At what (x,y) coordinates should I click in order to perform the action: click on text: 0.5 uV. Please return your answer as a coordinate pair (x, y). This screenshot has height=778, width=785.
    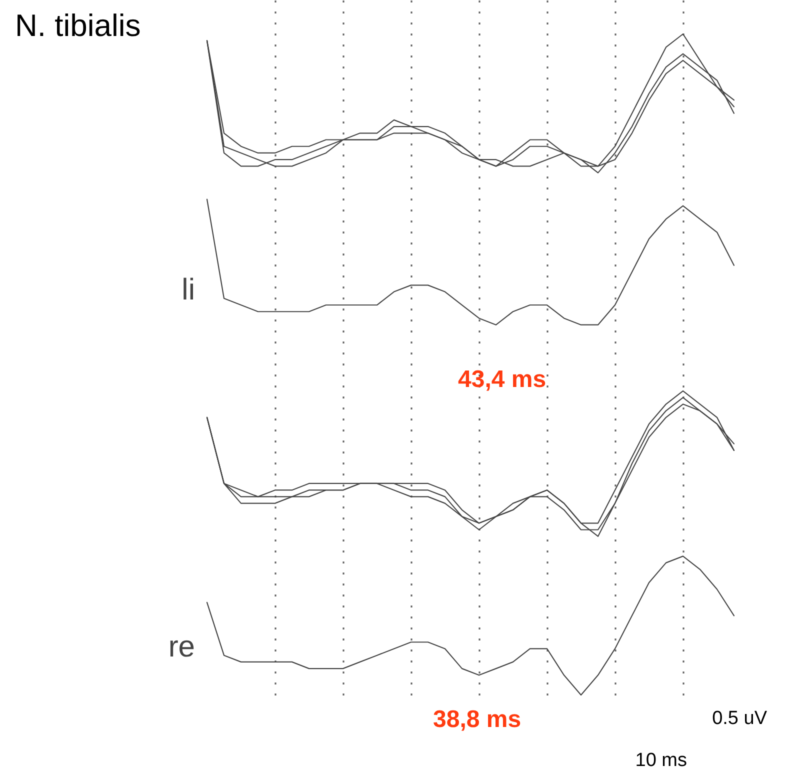
    Looking at the image, I should click on (739, 719).